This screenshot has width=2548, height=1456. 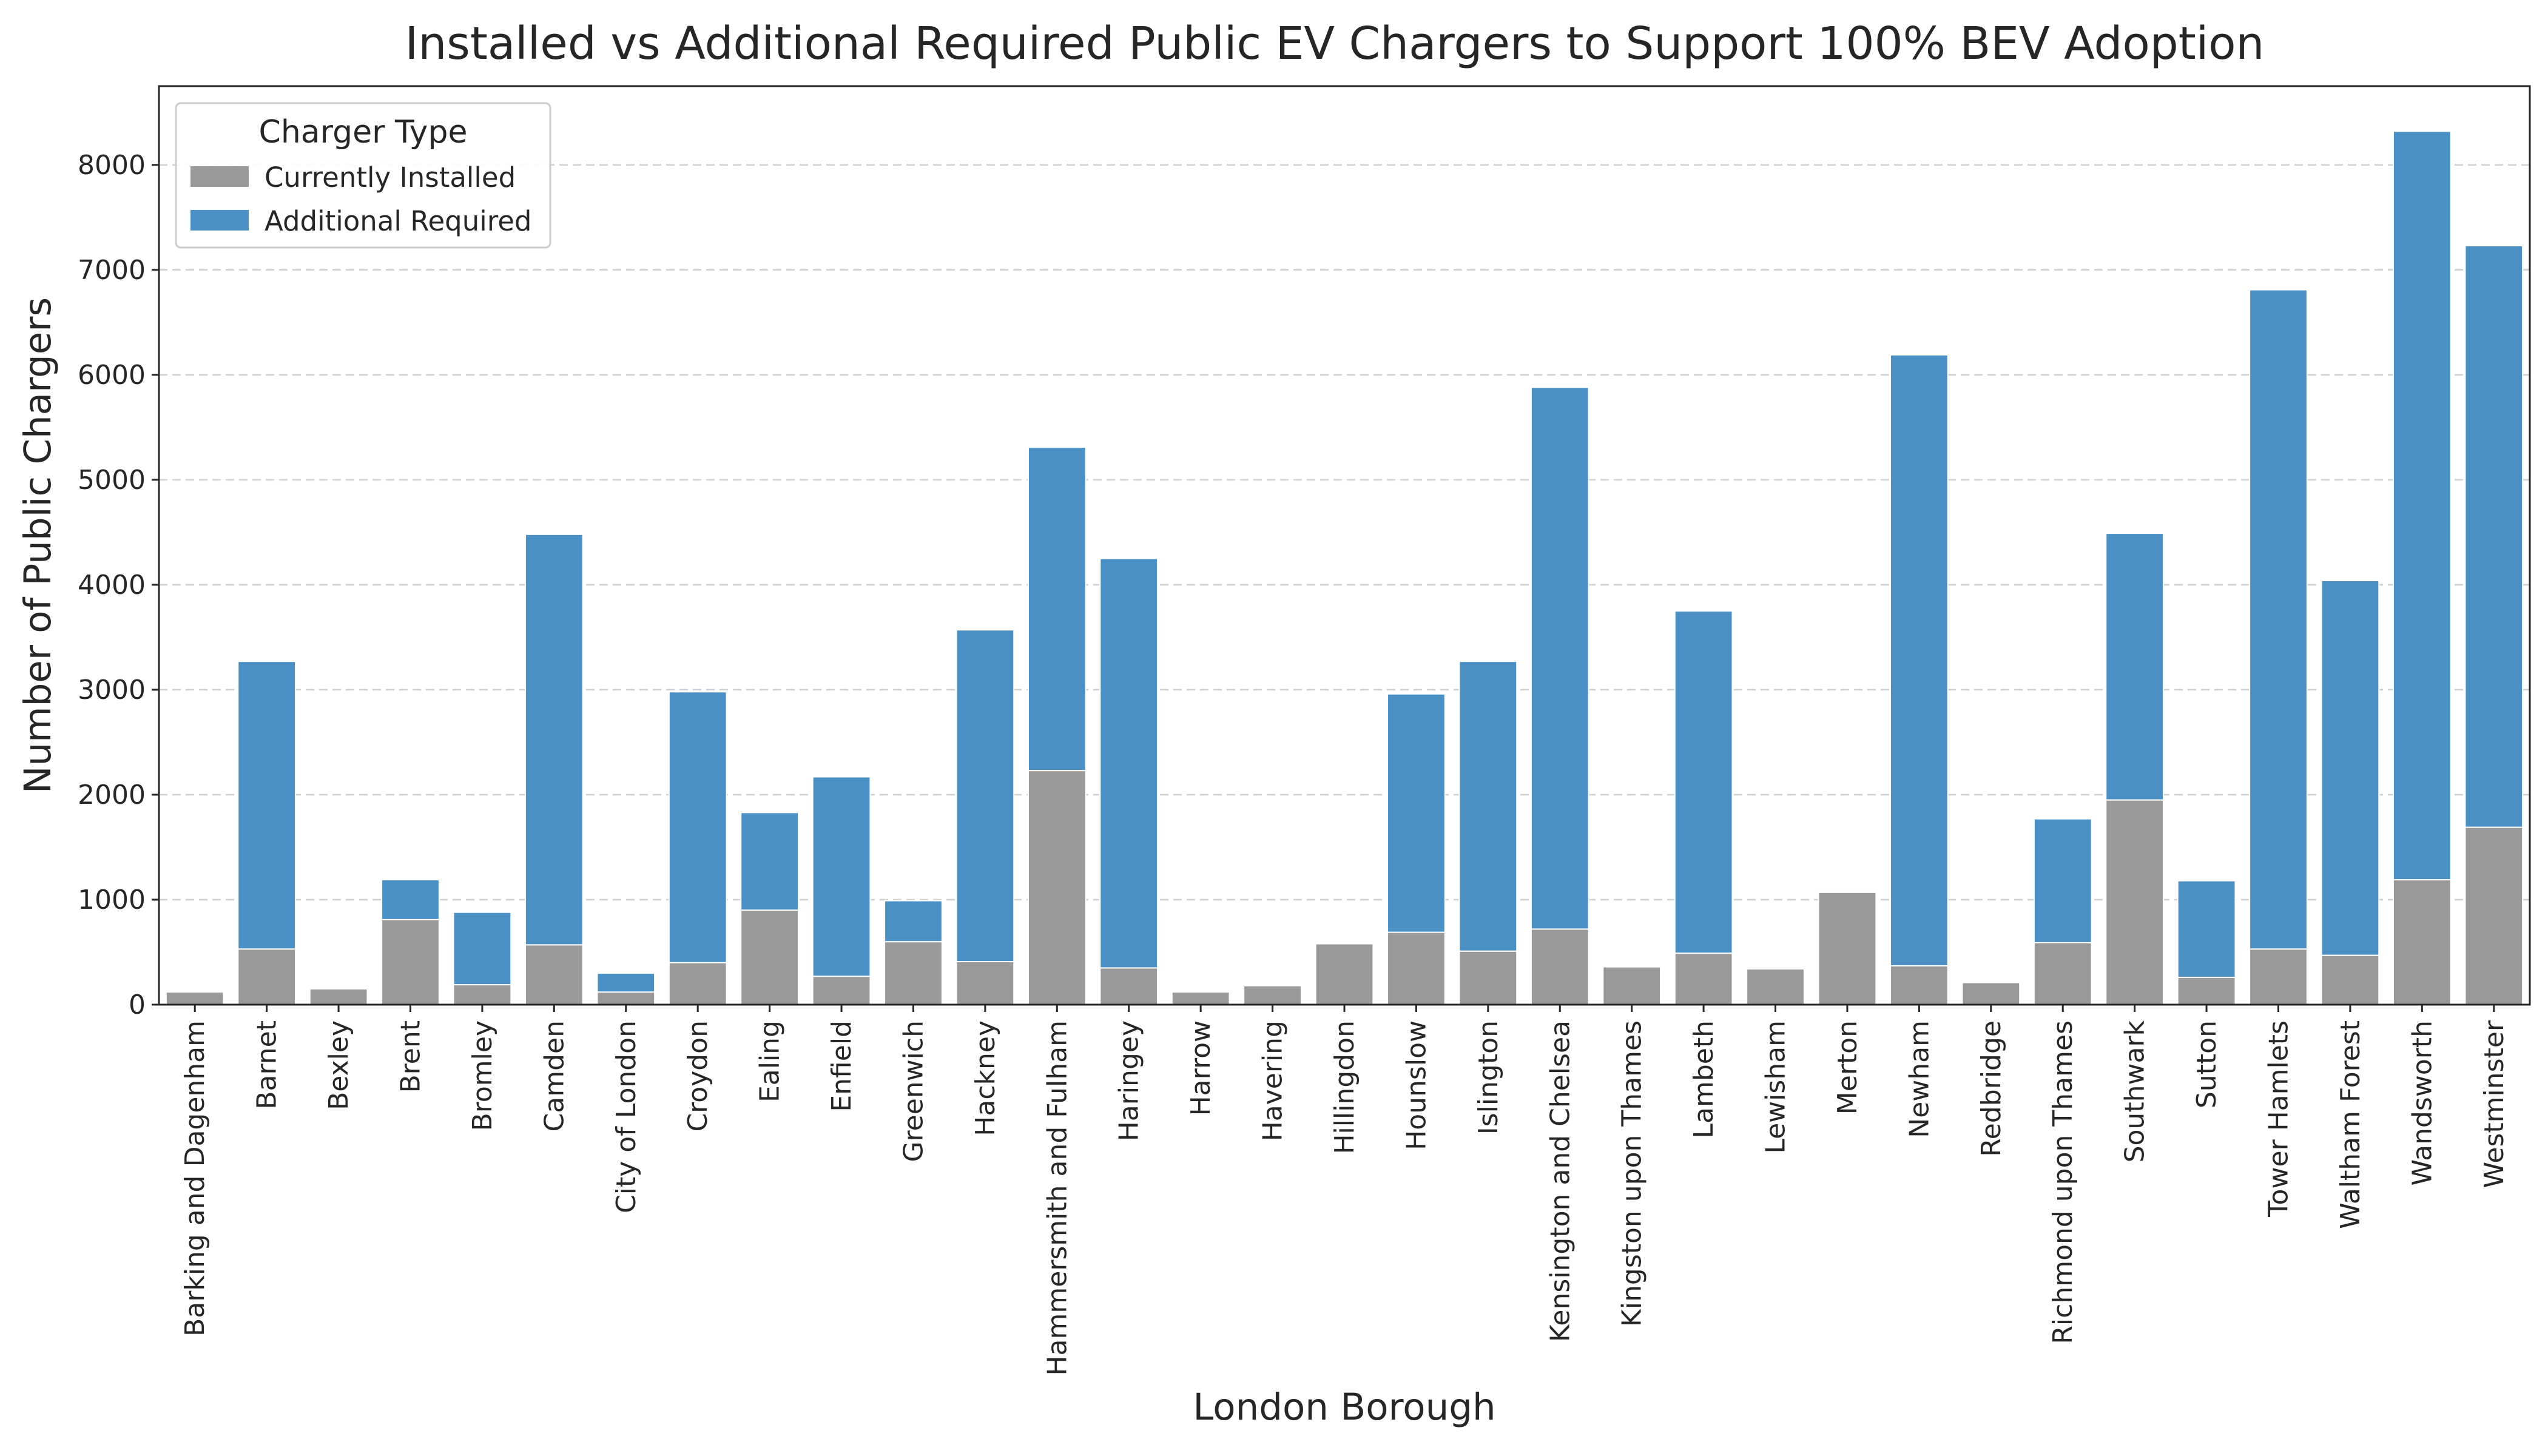 What do you see at coordinates (267, 805) in the screenshot?
I see `bar-additional-barnet` at bounding box center [267, 805].